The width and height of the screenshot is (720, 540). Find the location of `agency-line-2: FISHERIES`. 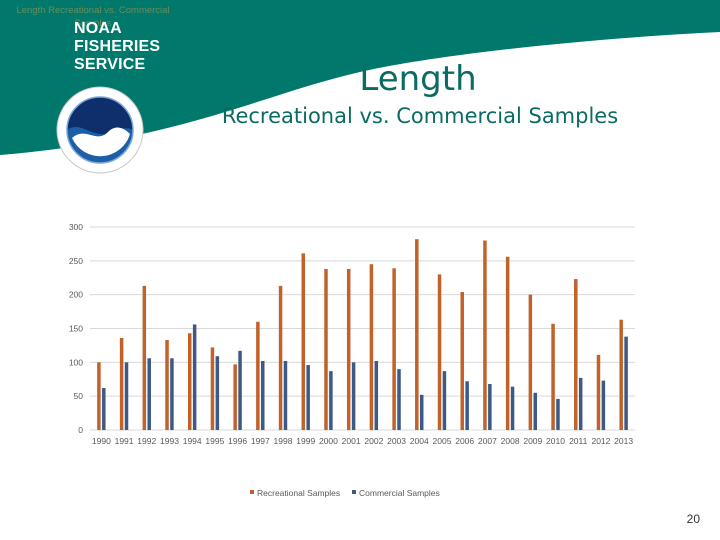

agency-line-2: FISHERIES is located at coordinates (117, 46).